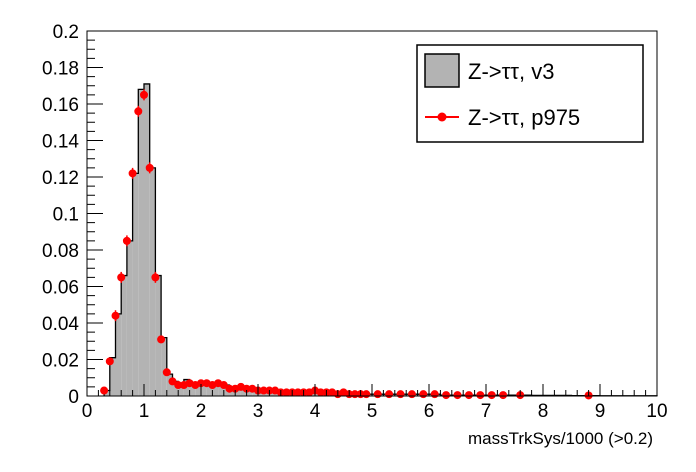 This screenshot has width=696, height=472. What do you see at coordinates (600, 411) in the screenshot?
I see `x-tick-label: 9` at bounding box center [600, 411].